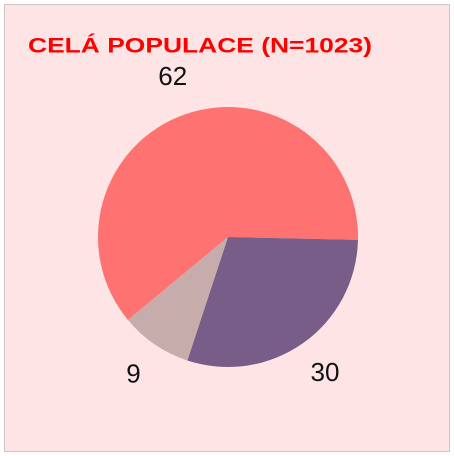  What do you see at coordinates (172, 76) in the screenshot?
I see `slice-label: 62` at bounding box center [172, 76].